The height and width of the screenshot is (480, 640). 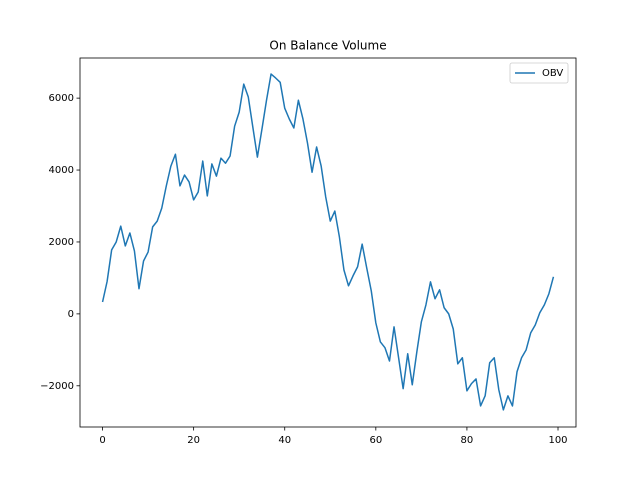 I want to click on x-tick-label: 20, so click(x=193, y=440).